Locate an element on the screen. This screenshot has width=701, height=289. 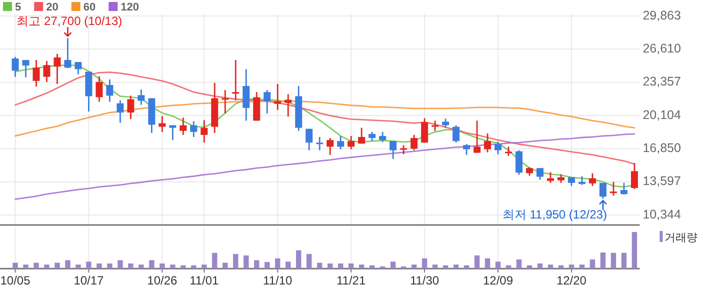
y-tick-label: 10,344 is located at coordinates (661, 214).